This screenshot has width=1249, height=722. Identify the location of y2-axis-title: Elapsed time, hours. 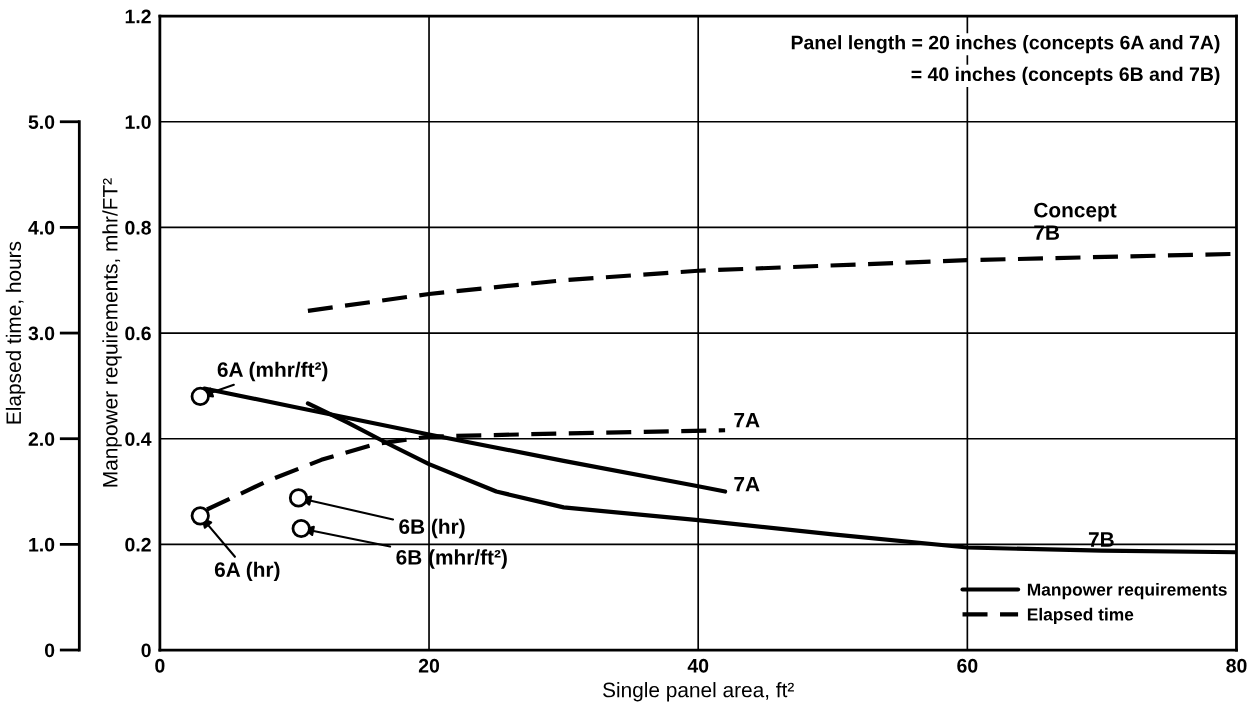
(15, 332).